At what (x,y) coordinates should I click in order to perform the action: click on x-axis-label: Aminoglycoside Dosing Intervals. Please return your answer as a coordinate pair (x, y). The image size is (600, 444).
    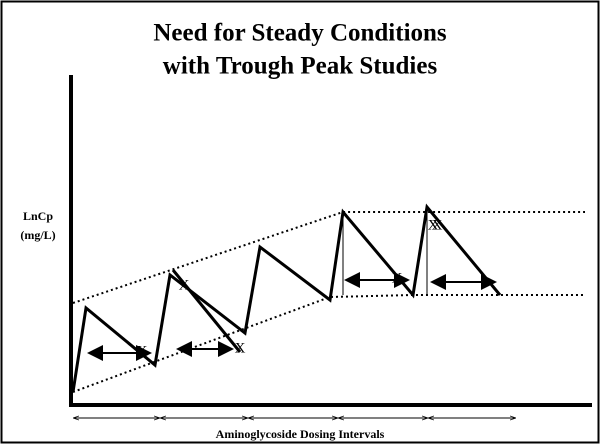
    Looking at the image, I should click on (300, 434).